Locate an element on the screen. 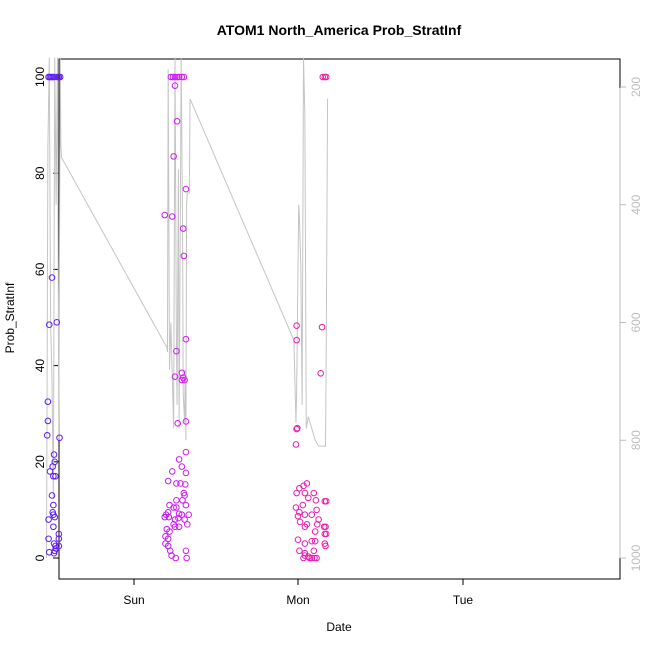 This screenshot has width=650, height=650. right-y-tick-label: 1000 is located at coordinates (636, 557).